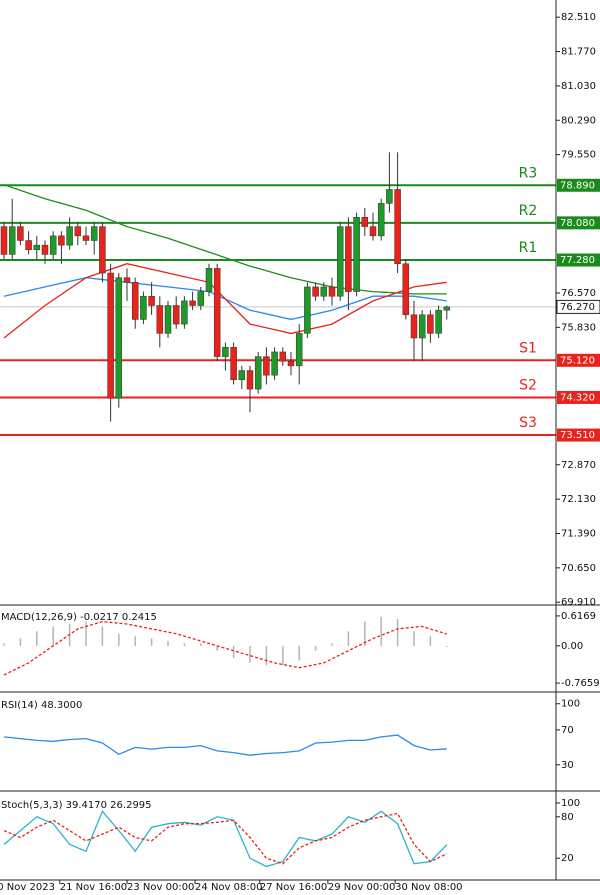  I want to click on y-tick-label: 81.770, so click(578, 52).